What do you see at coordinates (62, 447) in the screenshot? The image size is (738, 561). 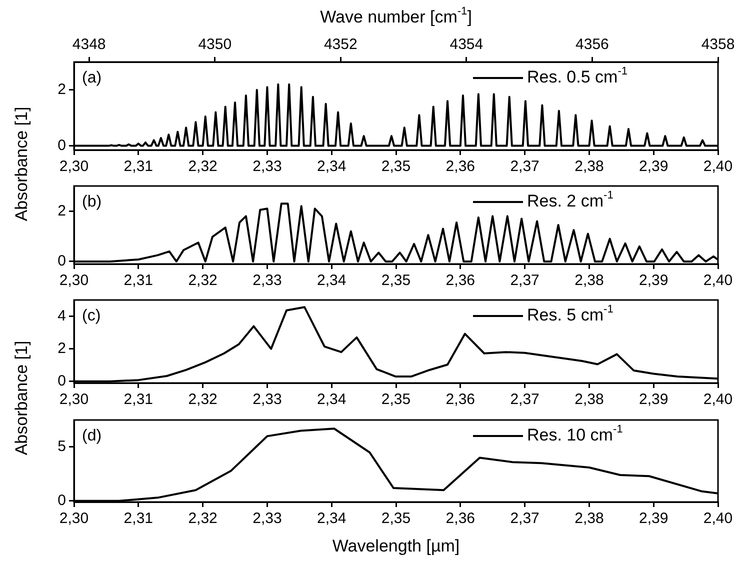 I see `y-tick-label: 5` at bounding box center [62, 447].